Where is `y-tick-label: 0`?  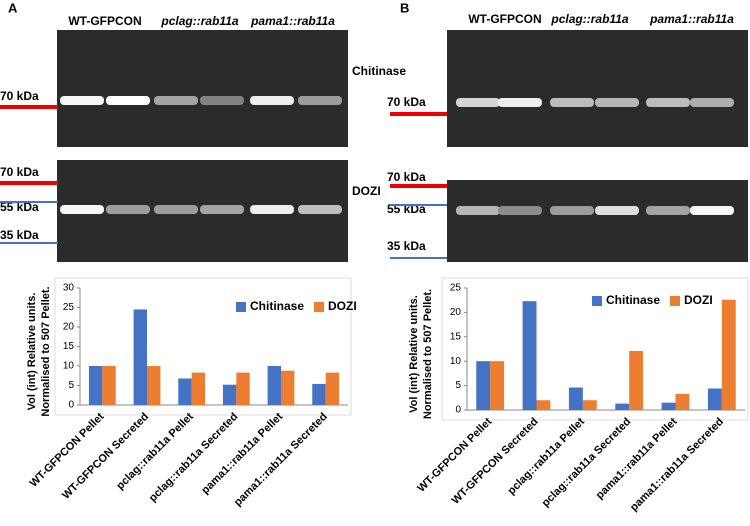
y-tick-label: 0 is located at coordinates (71, 405).